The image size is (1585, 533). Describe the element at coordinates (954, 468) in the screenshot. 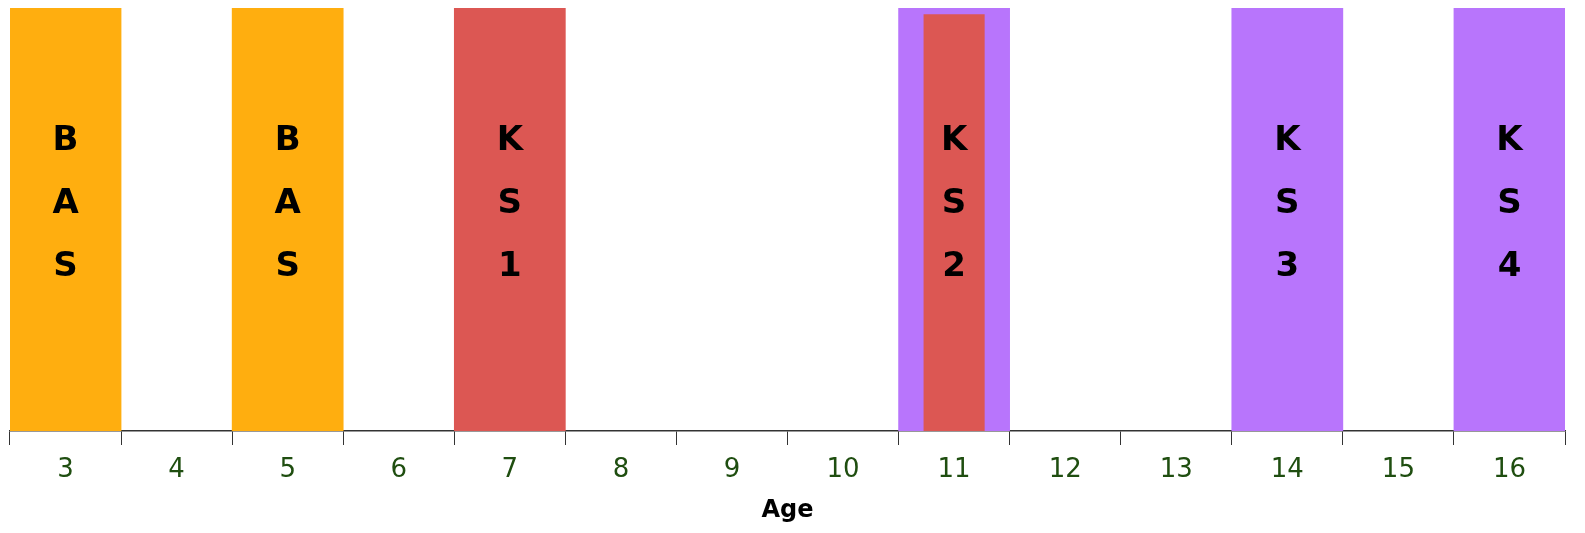

I see `x-tick-label: 11` at that location.